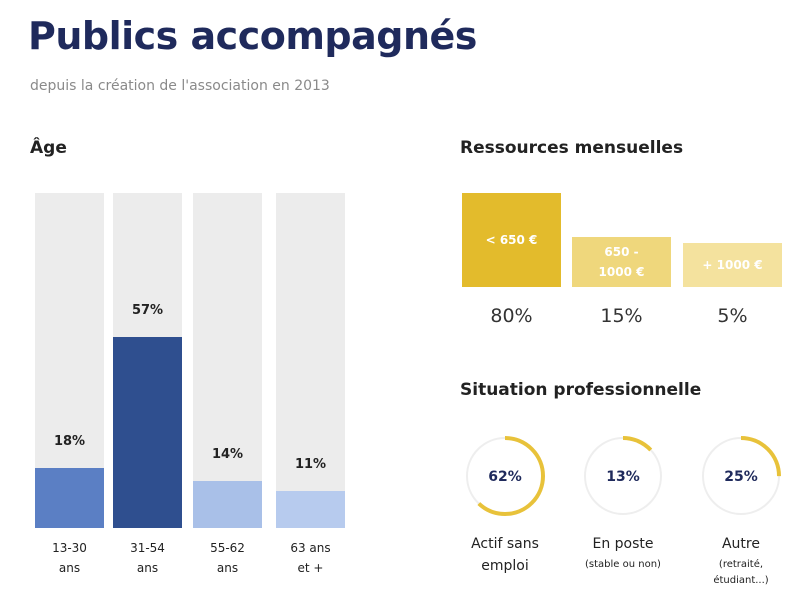 This screenshot has width=800, height=611. What do you see at coordinates (227, 558) in the screenshot?
I see `category-label: 55-62 ans` at bounding box center [227, 558].